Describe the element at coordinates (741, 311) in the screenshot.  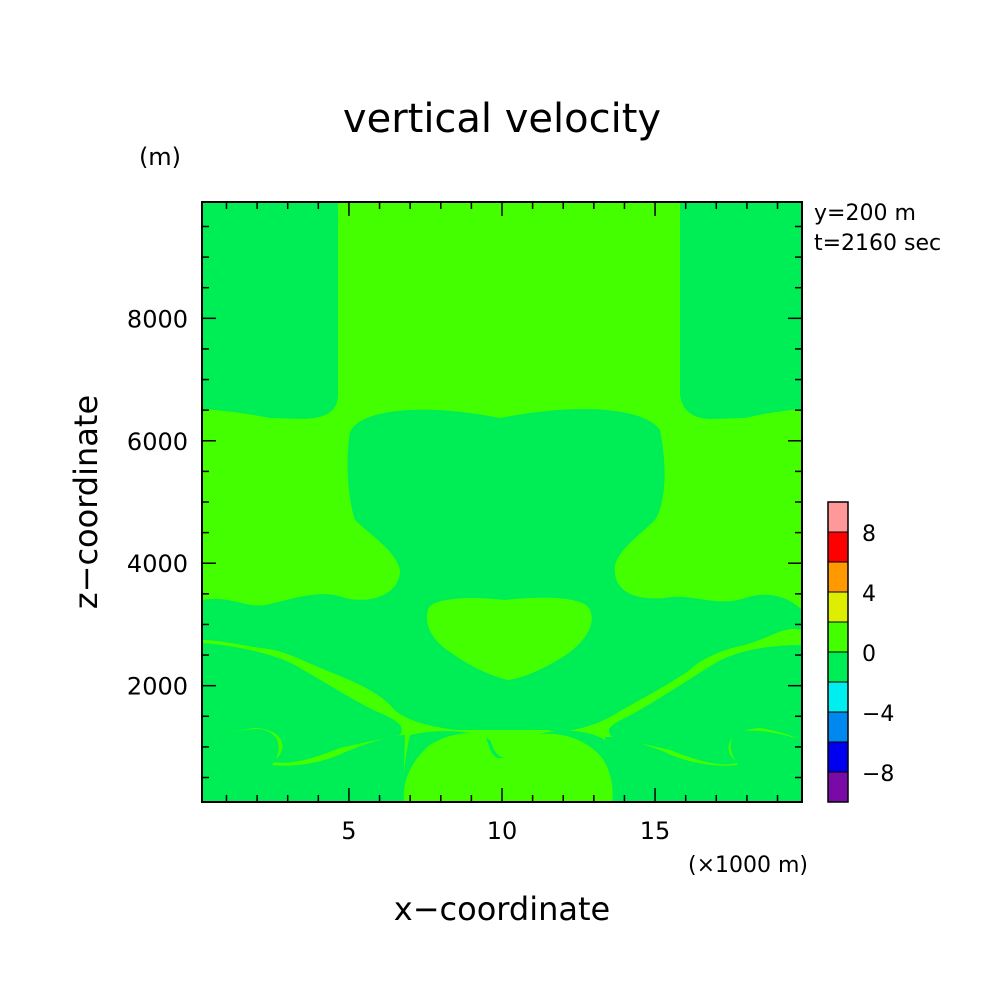
I see `region-upper-right-column` at that location.